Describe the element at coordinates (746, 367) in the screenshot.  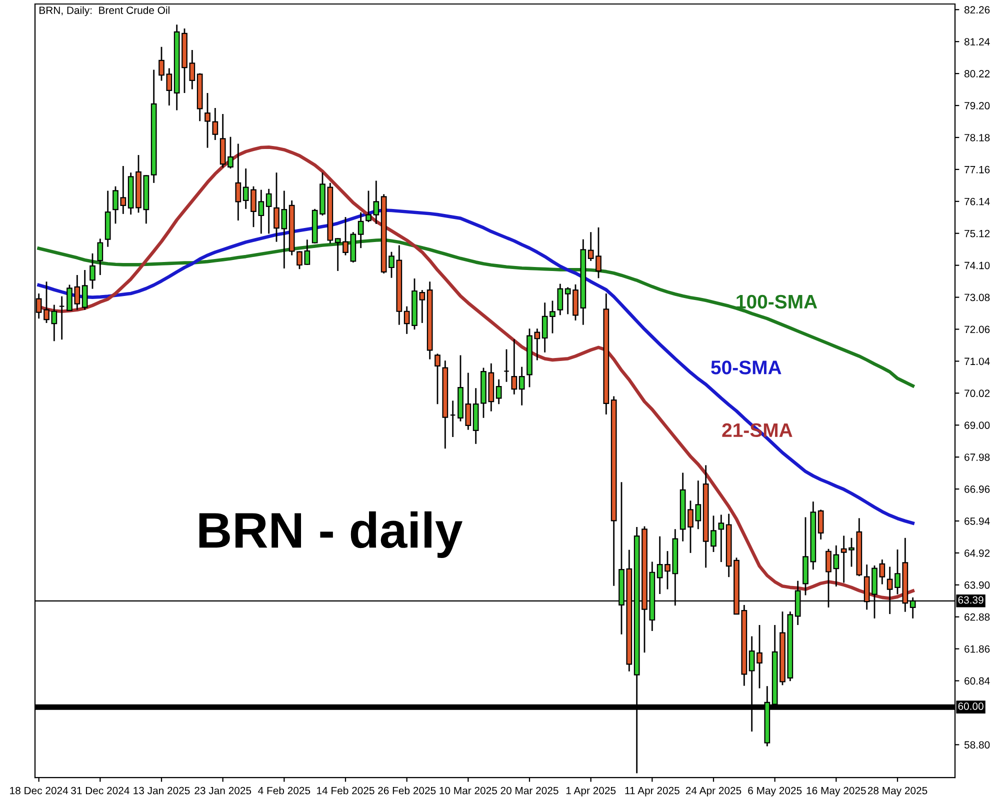
I see `series-label: 50-SMA` at that location.